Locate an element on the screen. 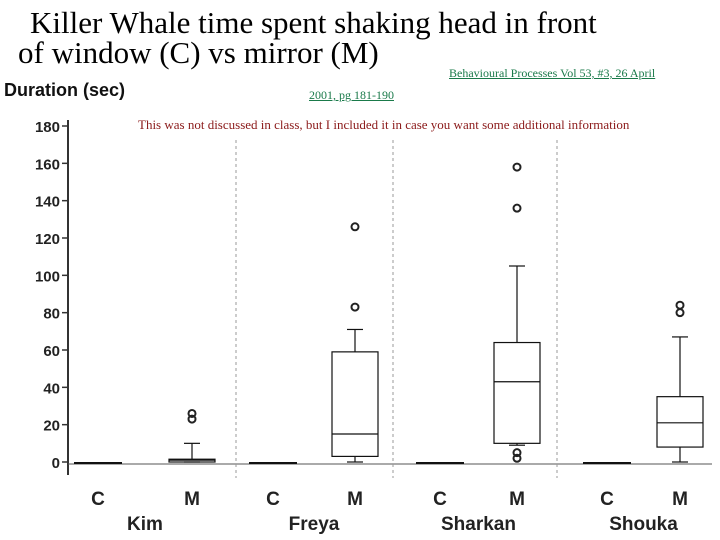 Image resolution: width=720 pixels, height=540 pixels. group-label-sharkan: Sharkan is located at coordinates (478, 524).